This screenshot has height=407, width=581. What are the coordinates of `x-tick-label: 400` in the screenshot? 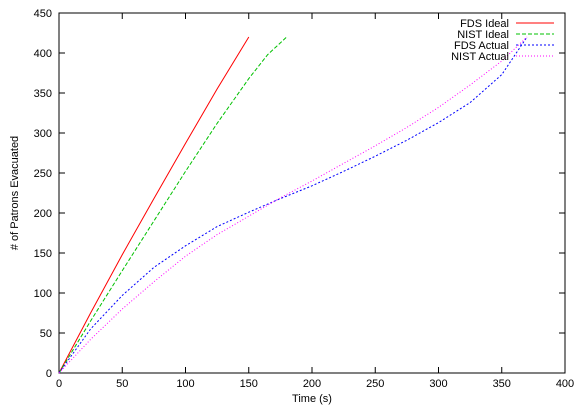 It's located at (565, 384).